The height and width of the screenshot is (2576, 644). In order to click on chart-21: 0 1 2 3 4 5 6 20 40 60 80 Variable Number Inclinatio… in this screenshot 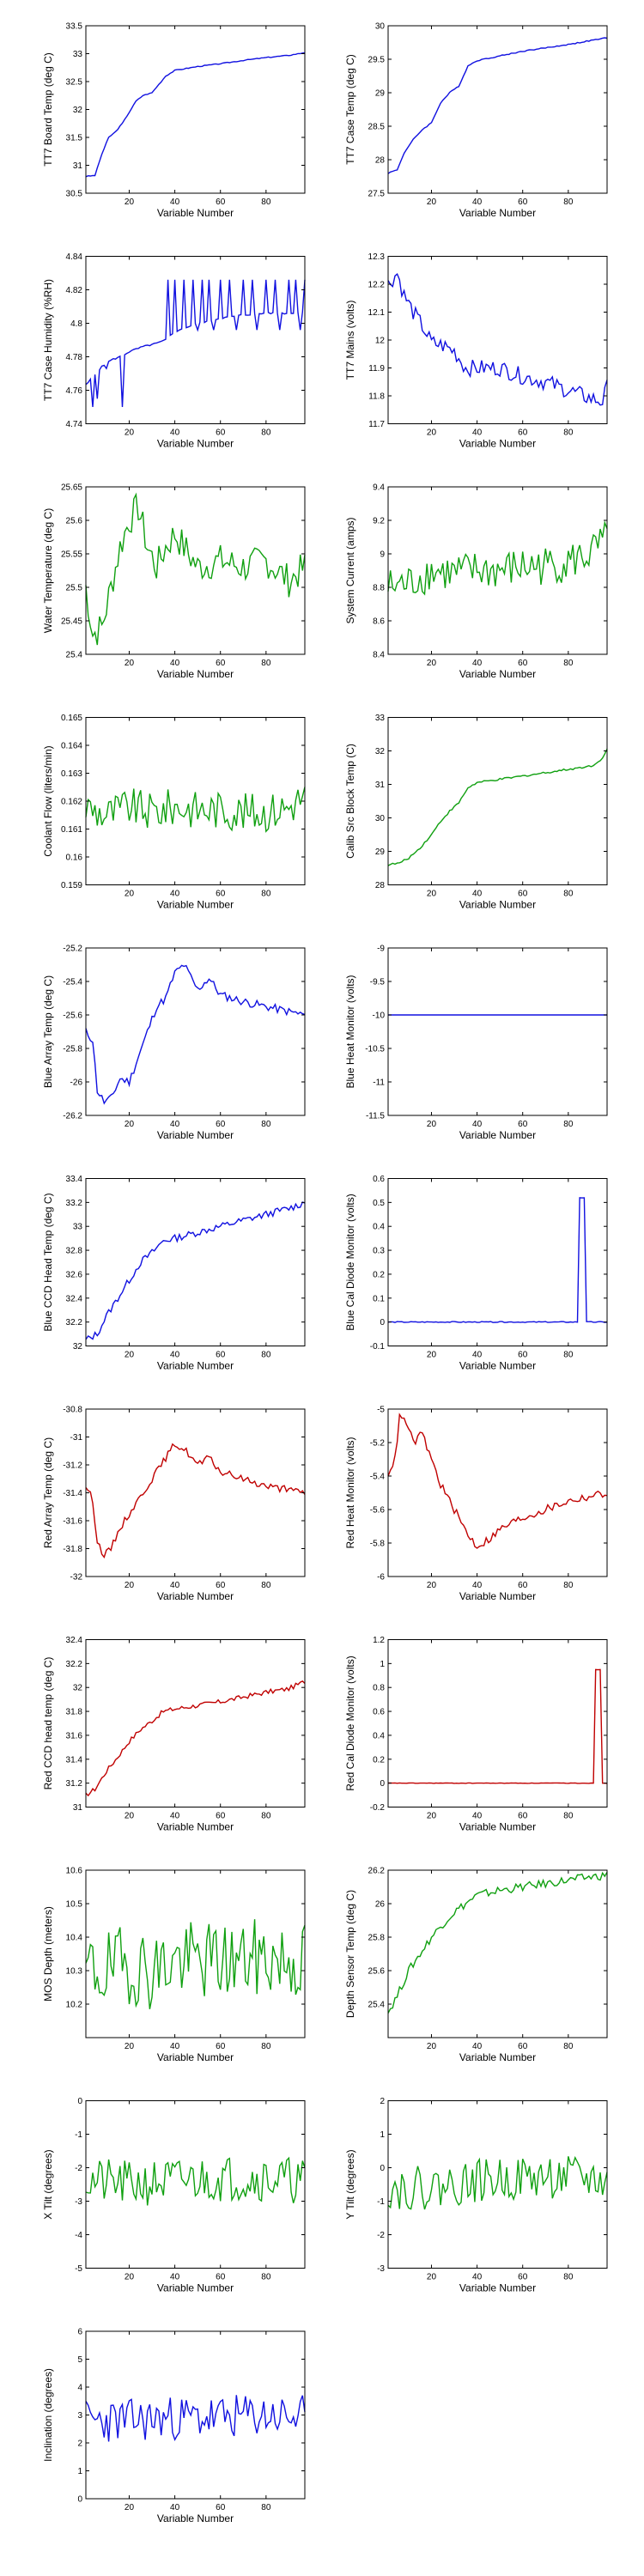, I will do `click(174, 2426)`.